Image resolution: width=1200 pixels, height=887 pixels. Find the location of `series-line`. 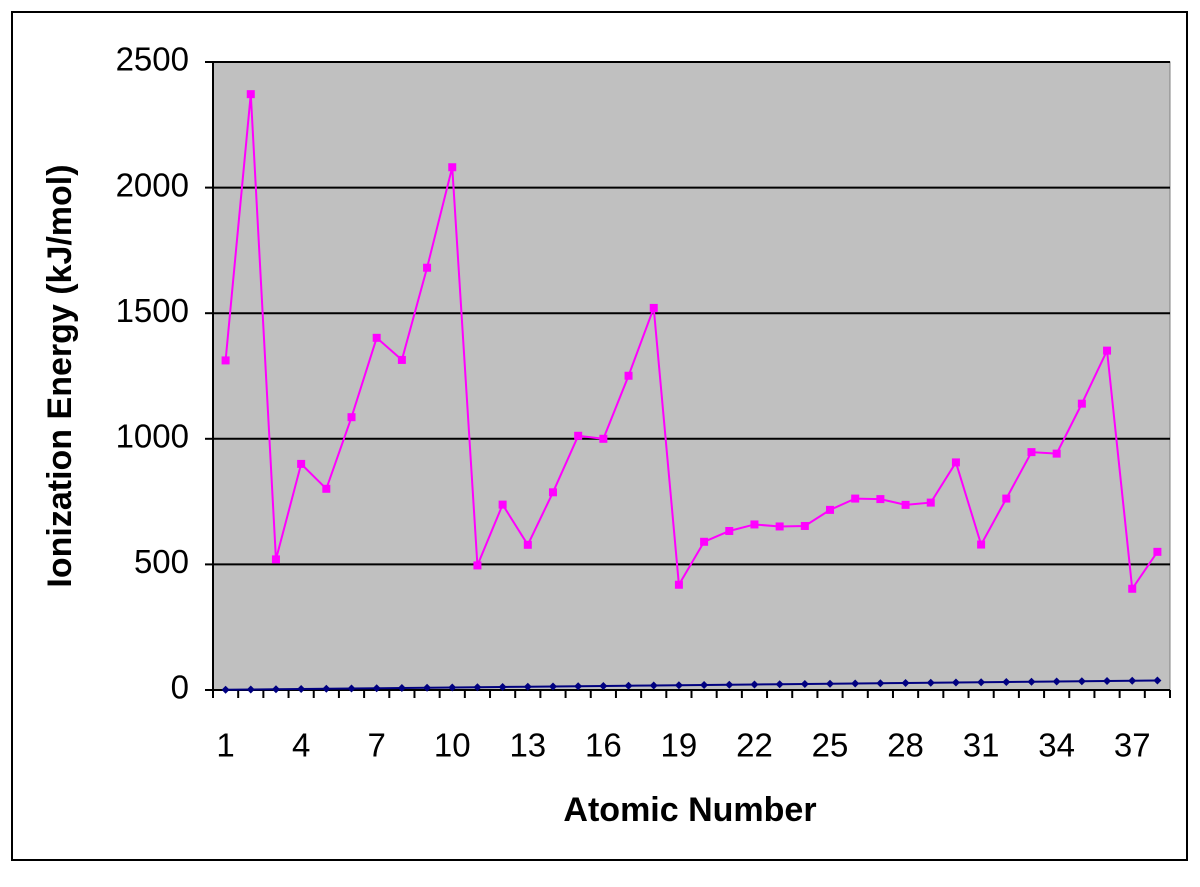

series-line is located at coordinates (691, 685).